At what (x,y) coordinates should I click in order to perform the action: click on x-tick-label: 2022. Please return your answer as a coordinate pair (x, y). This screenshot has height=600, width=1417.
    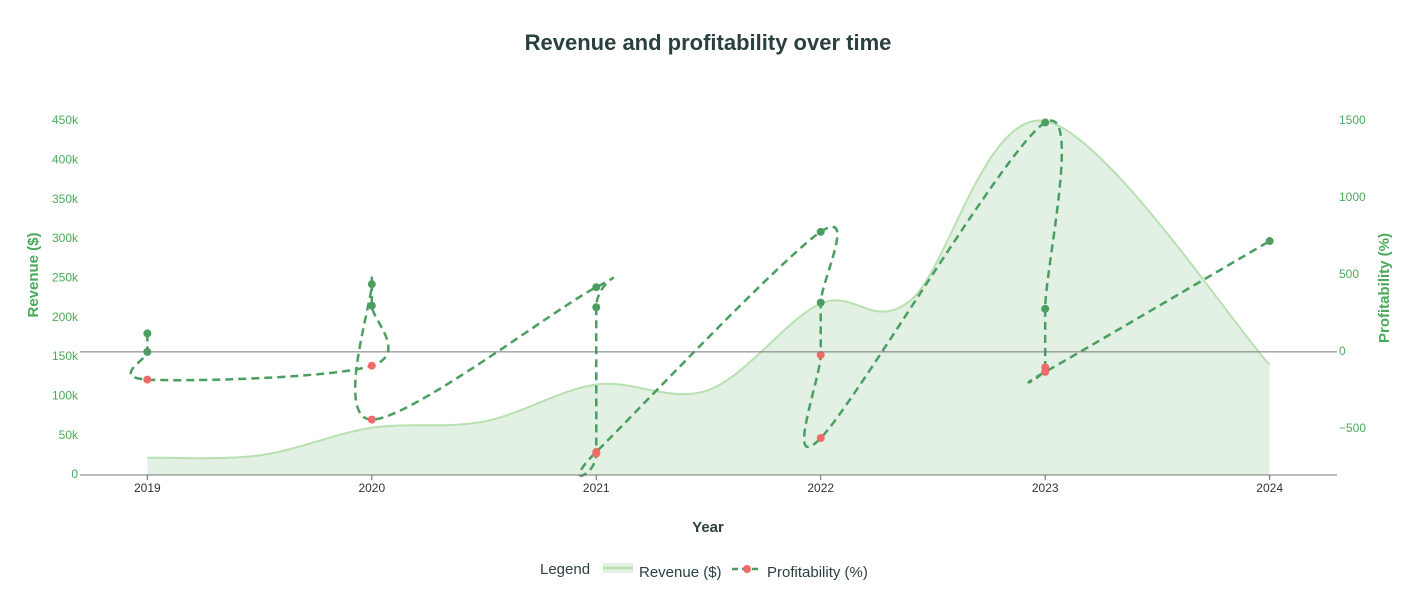
    Looking at the image, I should click on (820, 488).